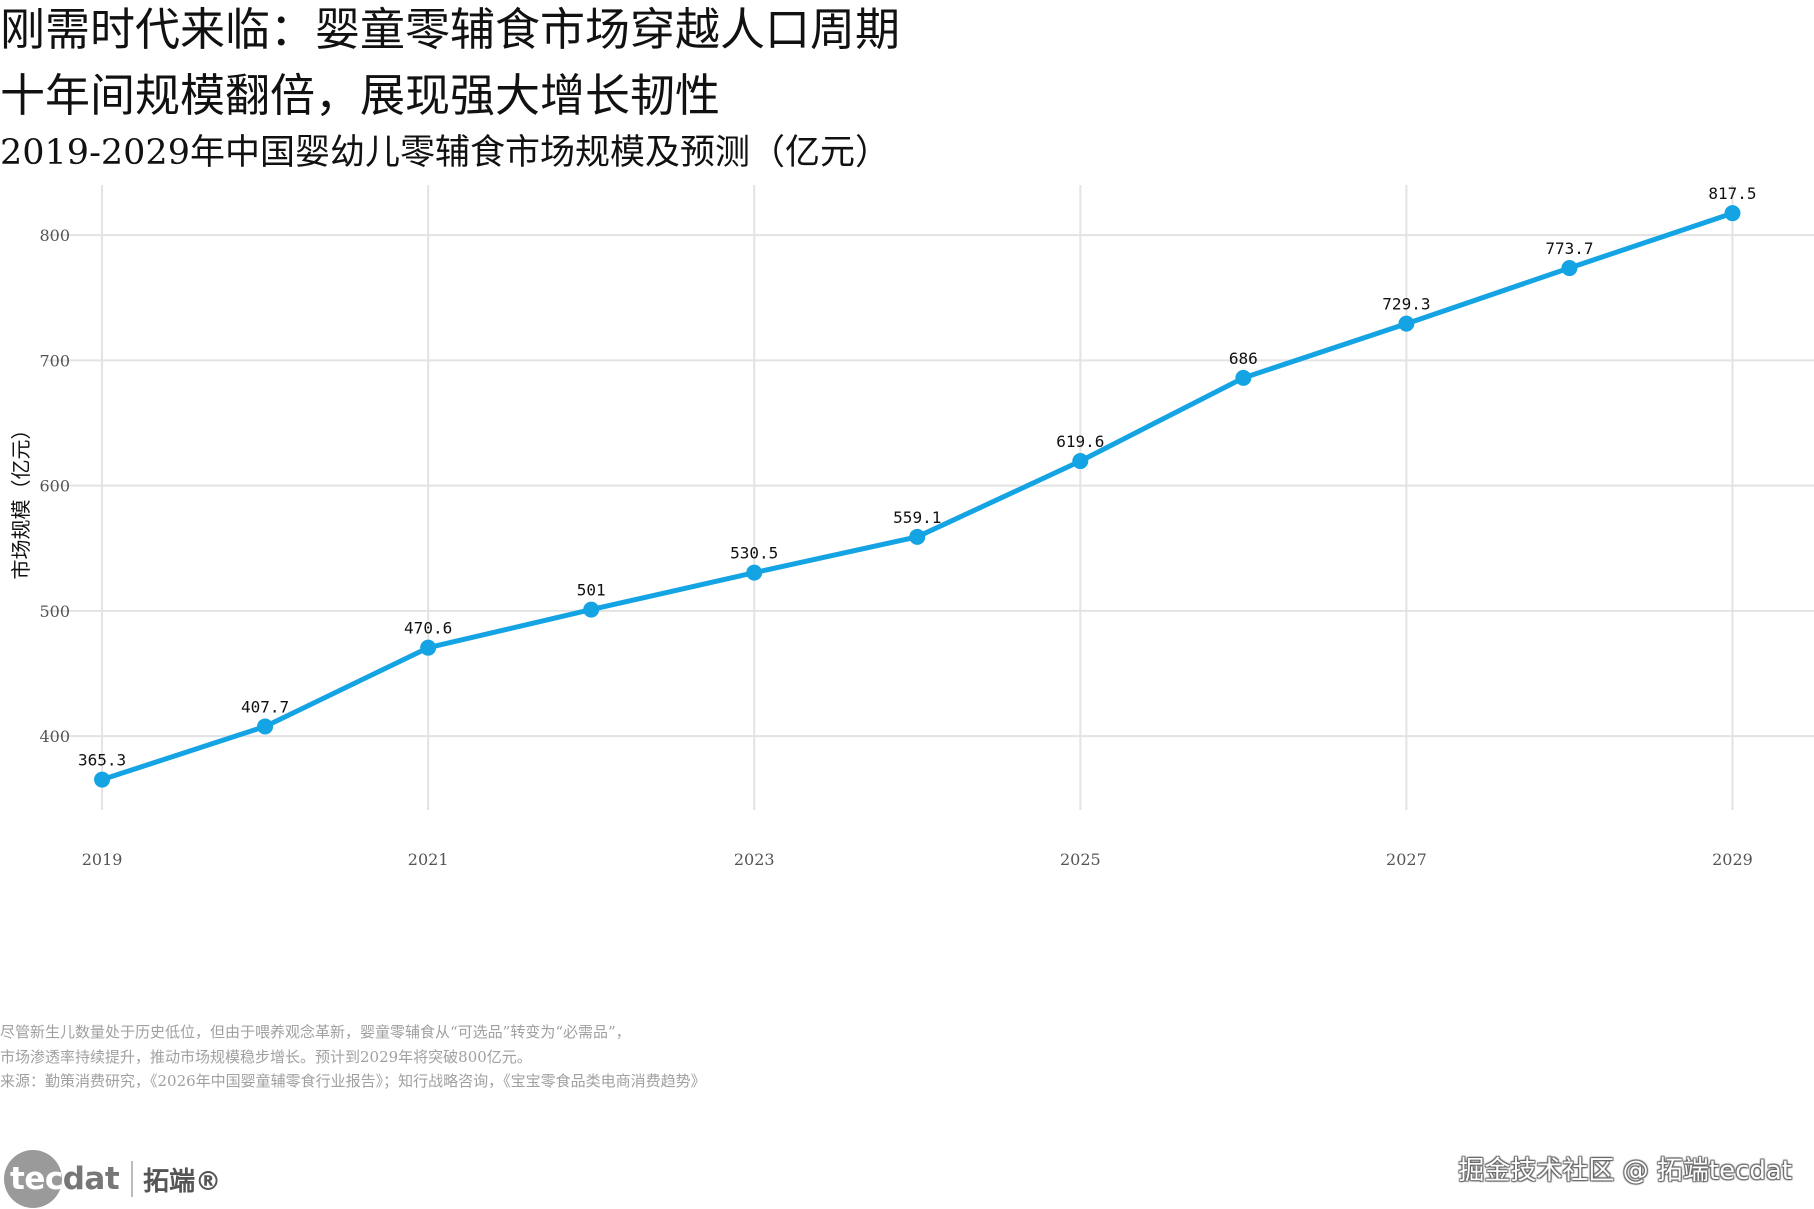  Describe the element at coordinates (1569, 248) in the screenshot. I see `data-point-label: 773.7` at that location.